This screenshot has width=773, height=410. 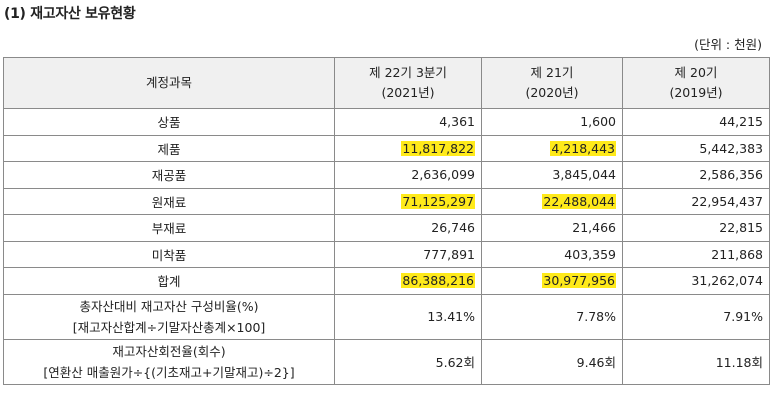 I want to click on value-text: 44,215, so click(x=741, y=122).